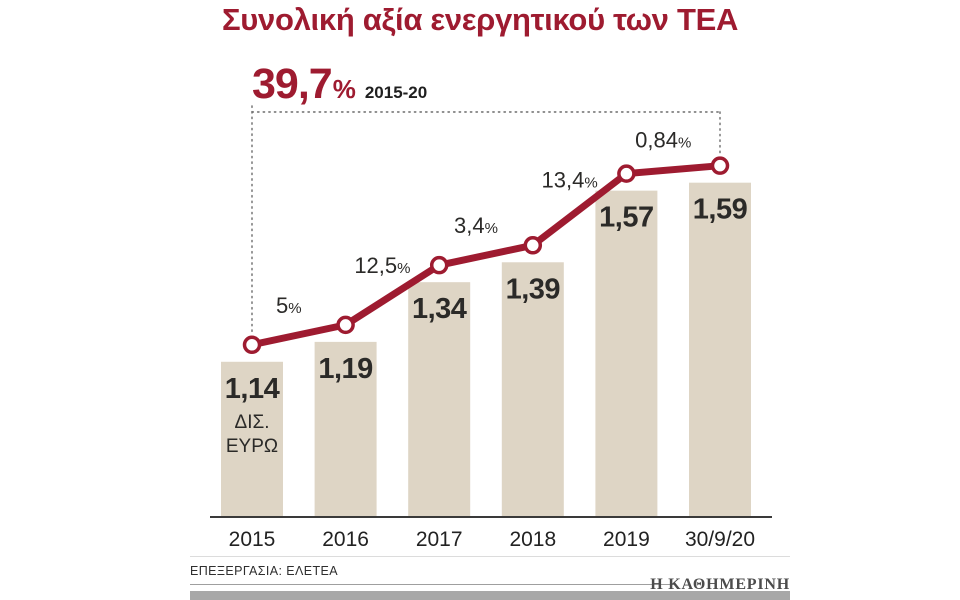  What do you see at coordinates (626, 353) in the screenshot?
I see `bar-2019` at bounding box center [626, 353].